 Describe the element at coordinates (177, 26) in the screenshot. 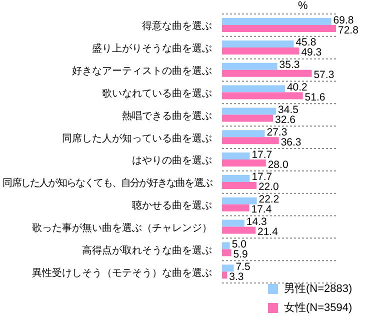

I see `y-tick-label: 得意な曲を選ぶ` at that location.